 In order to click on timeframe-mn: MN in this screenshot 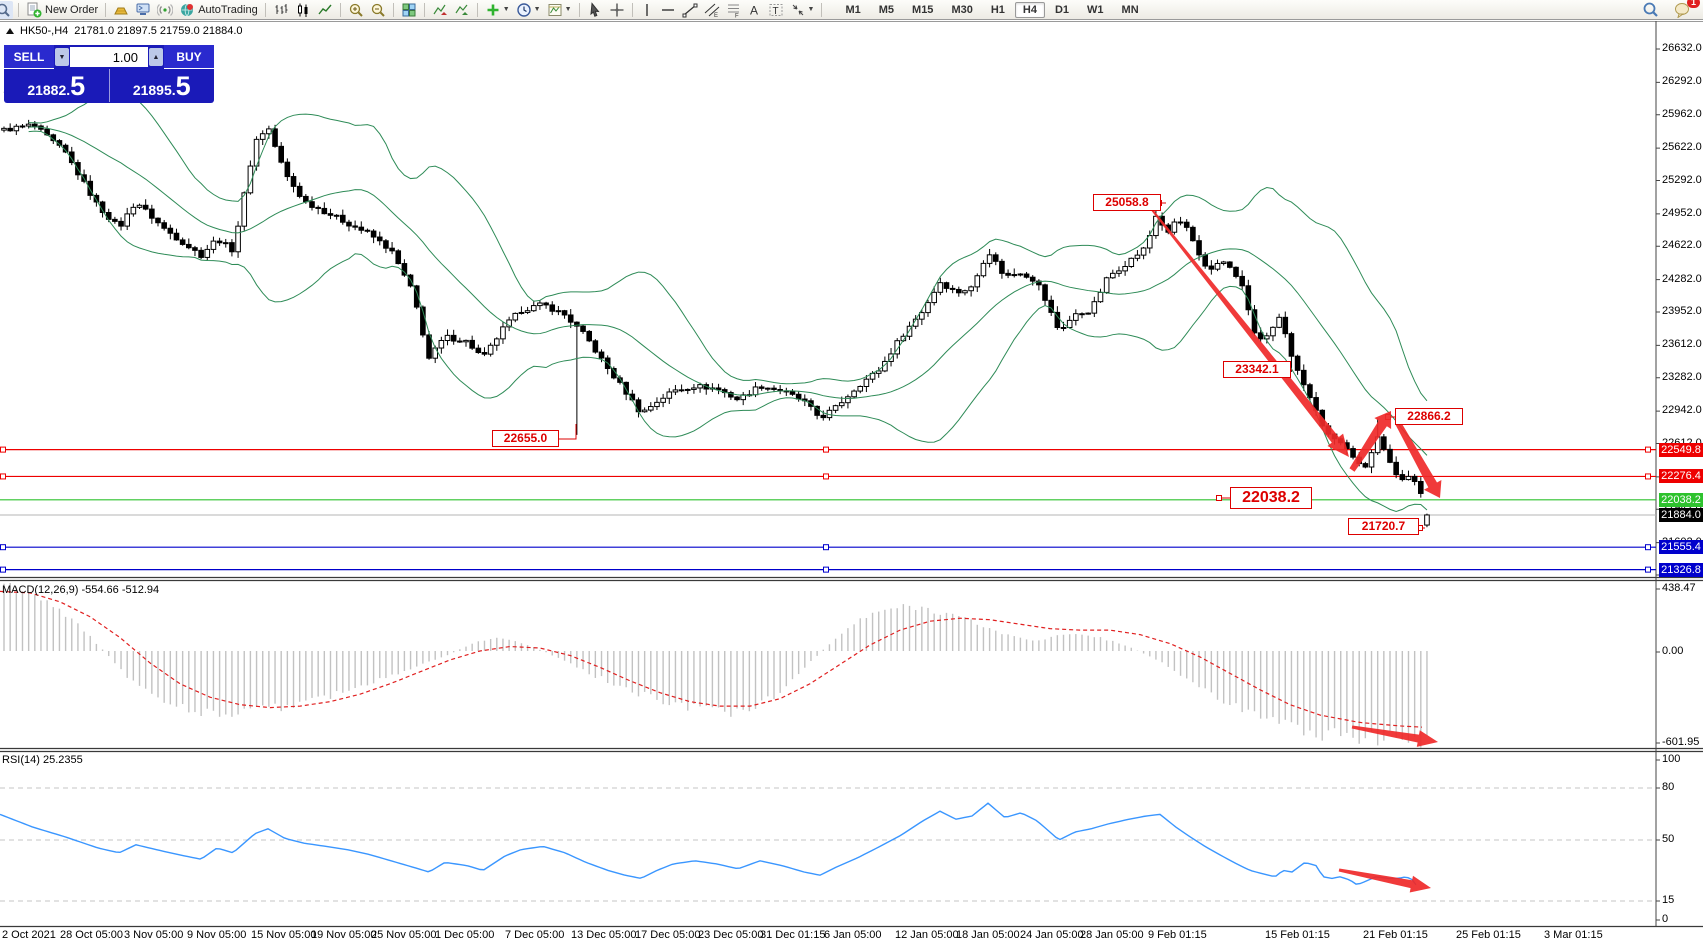, I will do `click(1130, 9)`.